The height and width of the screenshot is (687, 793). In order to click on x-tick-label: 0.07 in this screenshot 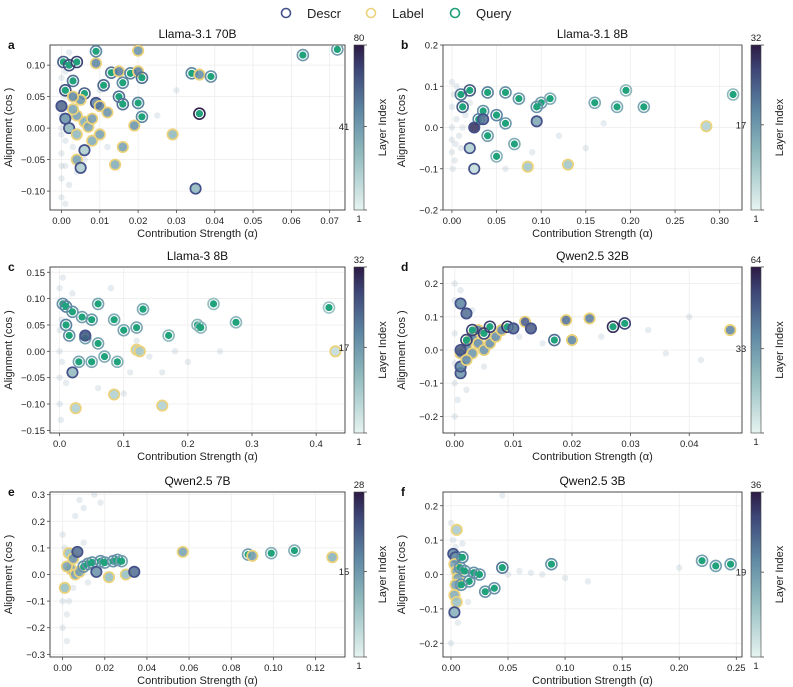, I will do `click(329, 221)`.